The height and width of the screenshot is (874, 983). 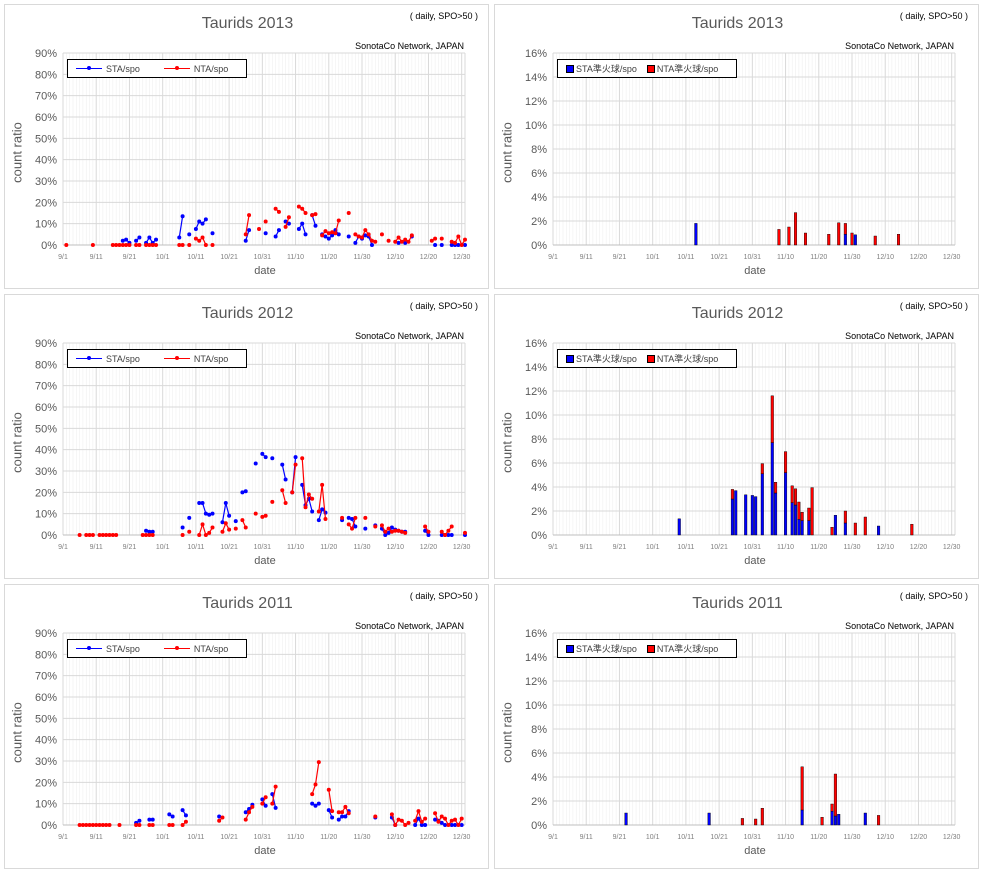 I want to click on legend: STA準火球/spo NTA準火球/spo, so click(x=647, y=358).